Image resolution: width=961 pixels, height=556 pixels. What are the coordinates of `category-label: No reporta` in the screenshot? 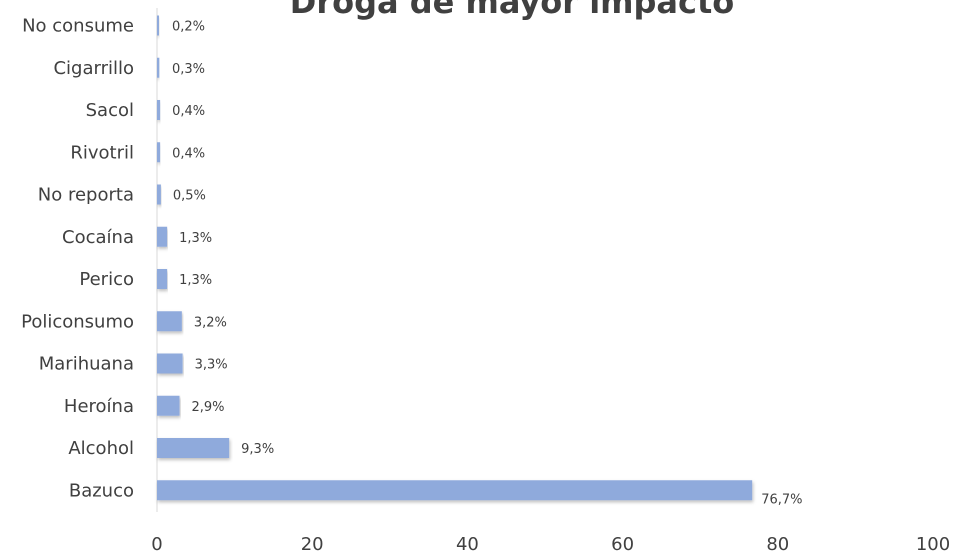 It's located at (86, 195).